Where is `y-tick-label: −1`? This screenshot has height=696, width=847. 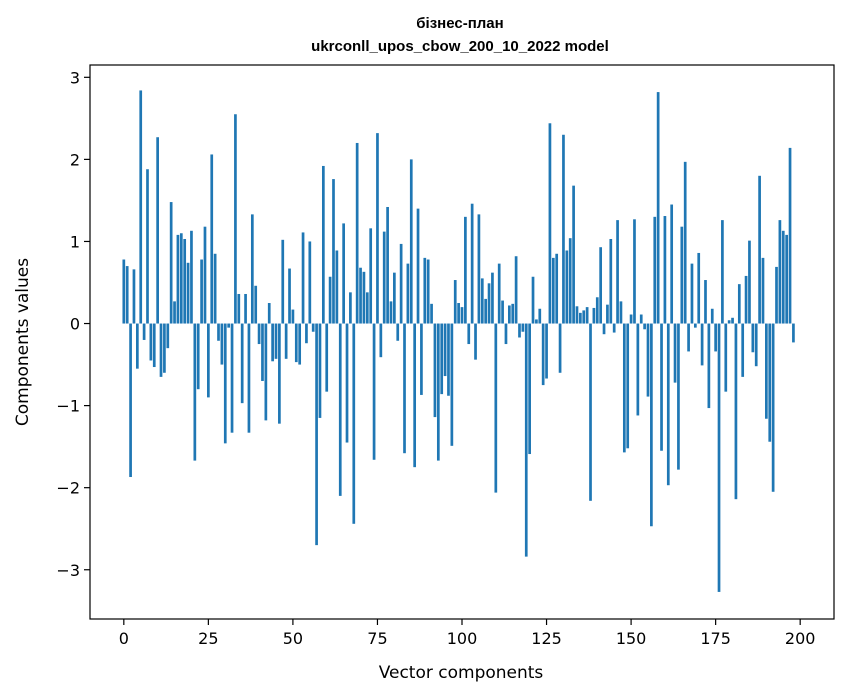 y-tick-label: −1 is located at coordinates (68, 406).